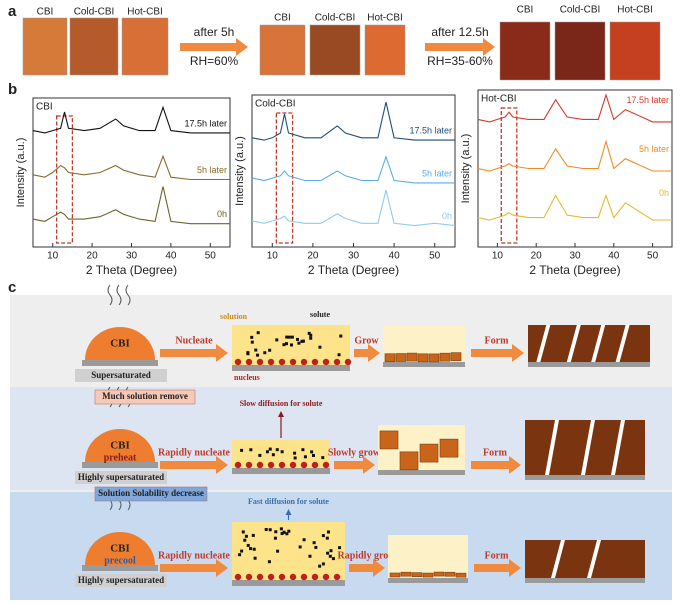  Describe the element at coordinates (366, 340) in the screenshot. I see `step-label: Grow` at that location.